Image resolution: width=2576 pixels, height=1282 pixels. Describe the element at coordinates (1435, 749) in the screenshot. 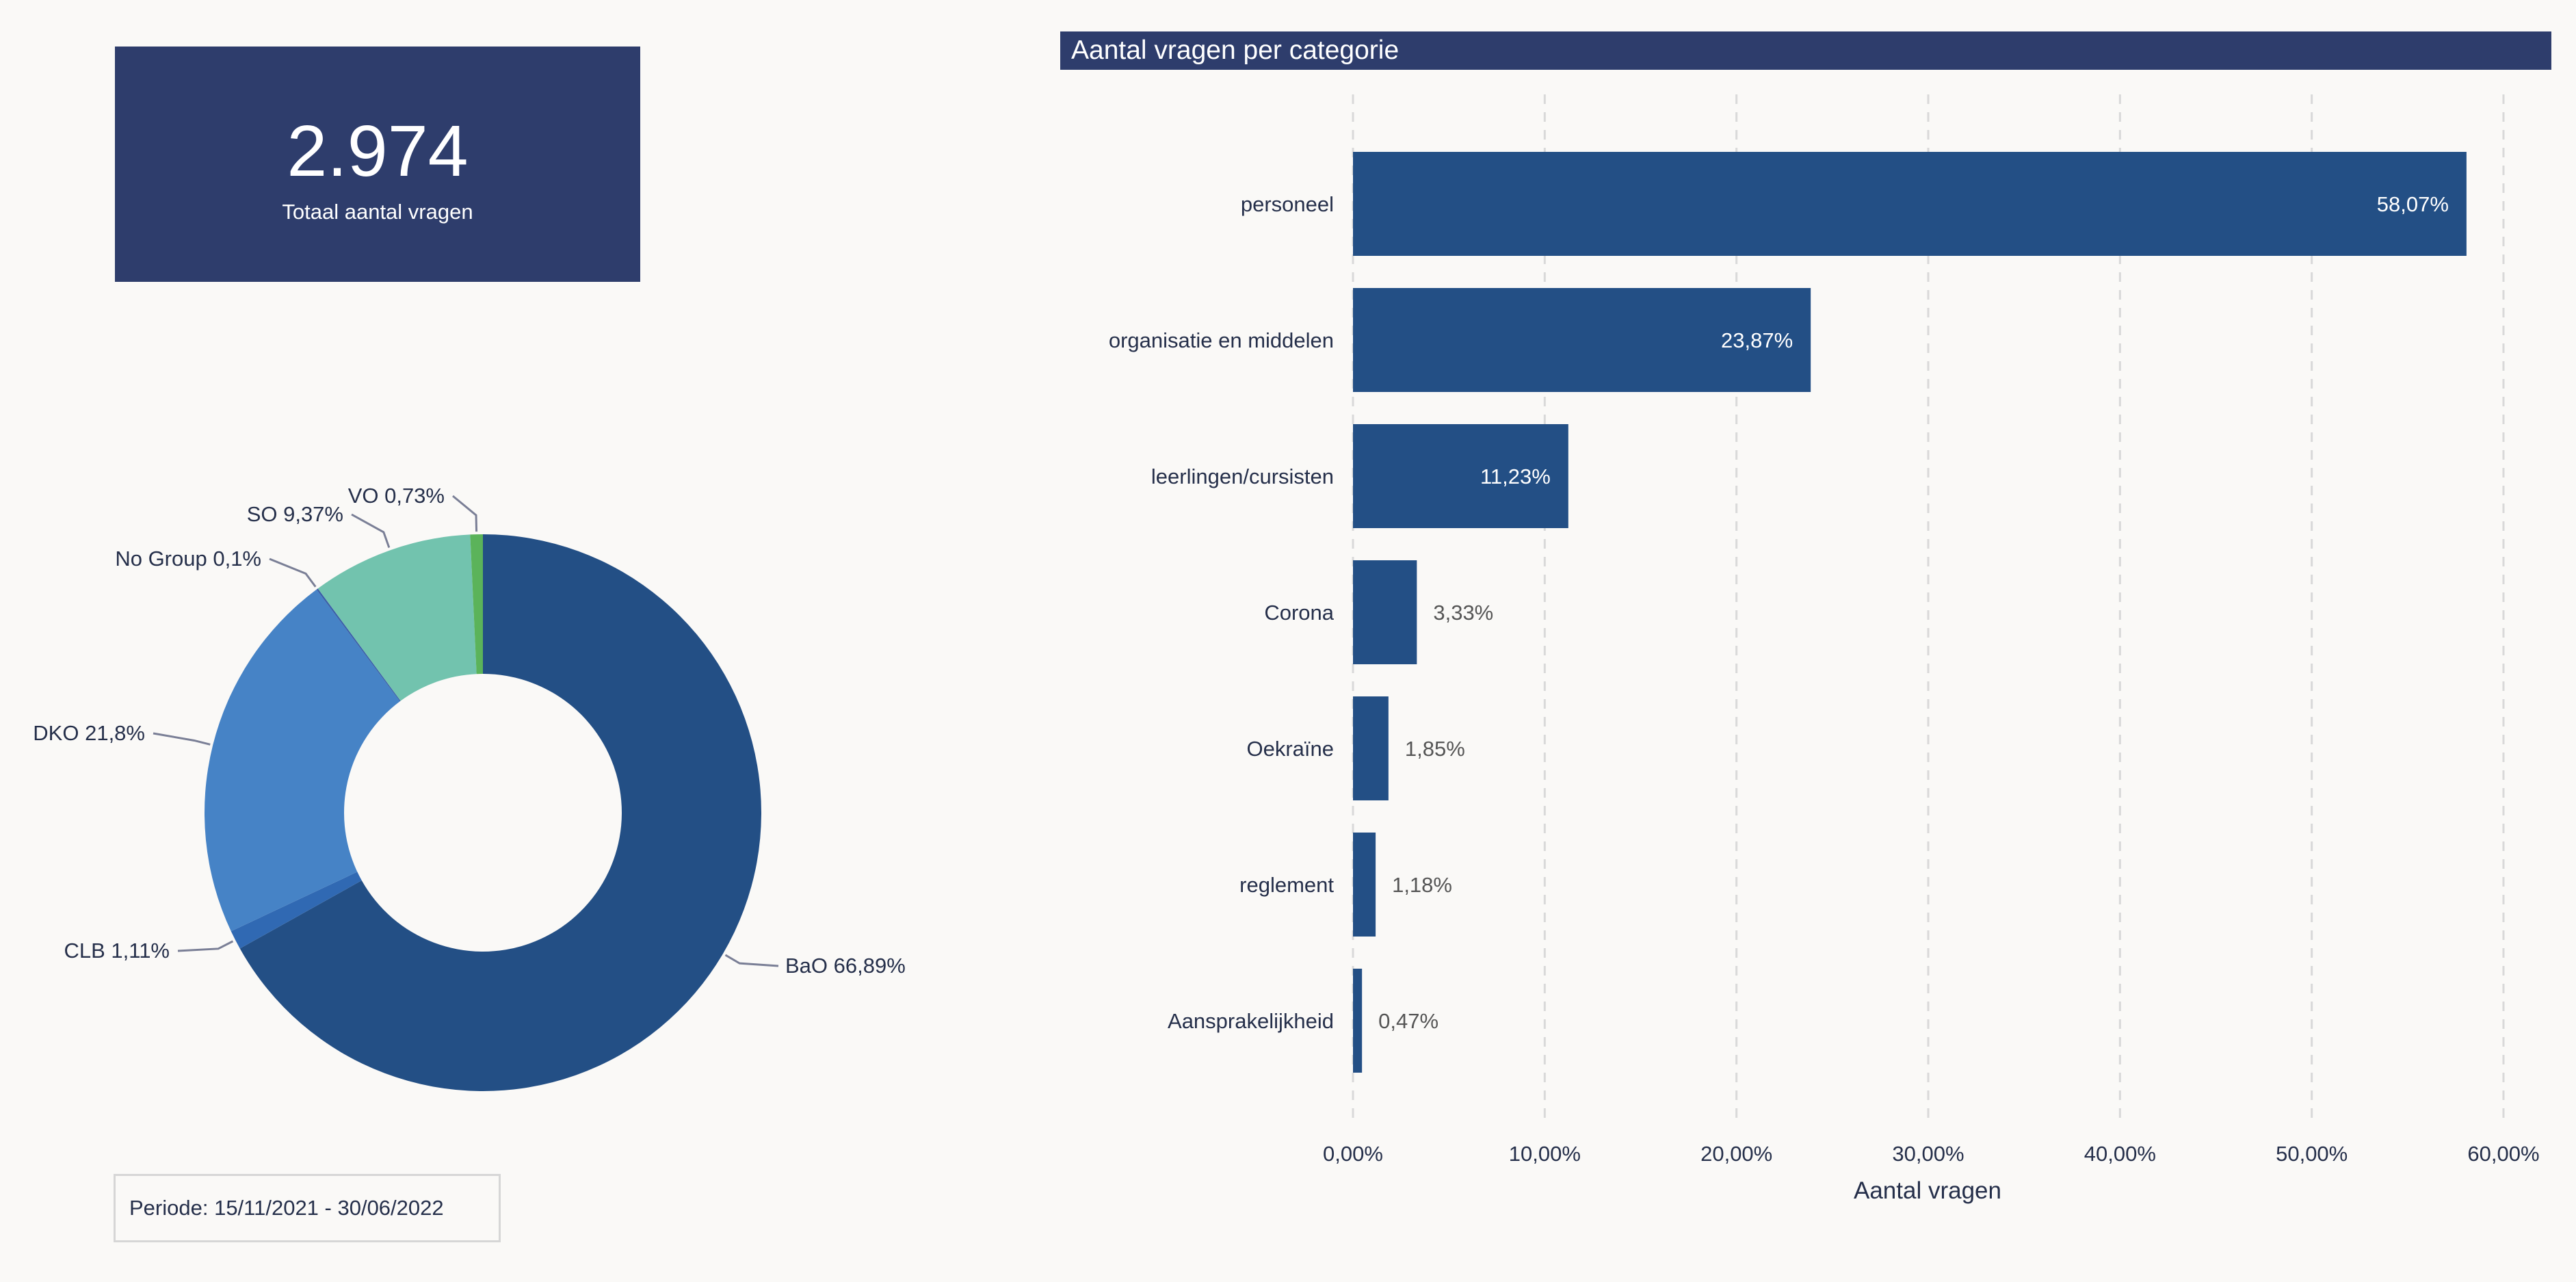

I see `data-label: 1,85%` at that location.